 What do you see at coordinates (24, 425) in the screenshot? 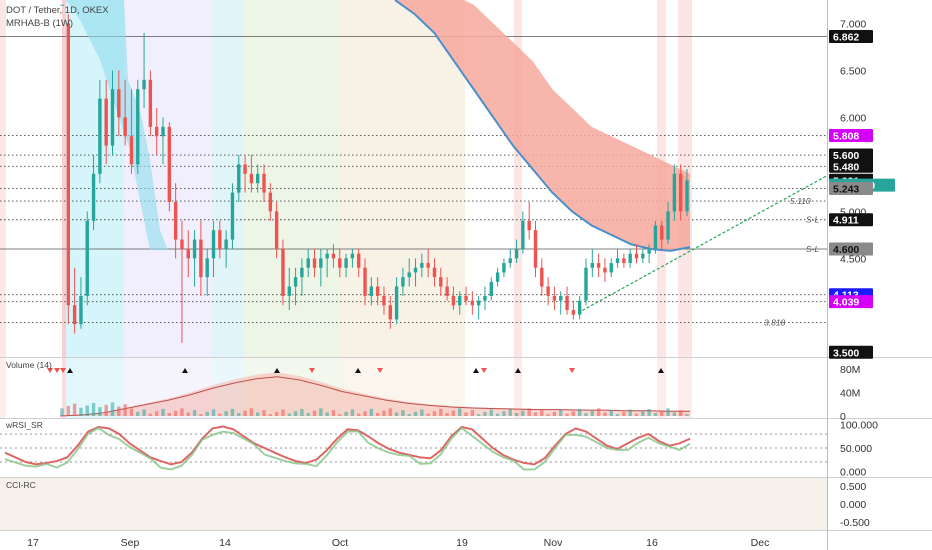
I see `wrsi-pane-label: wRSI_SR` at bounding box center [24, 425].